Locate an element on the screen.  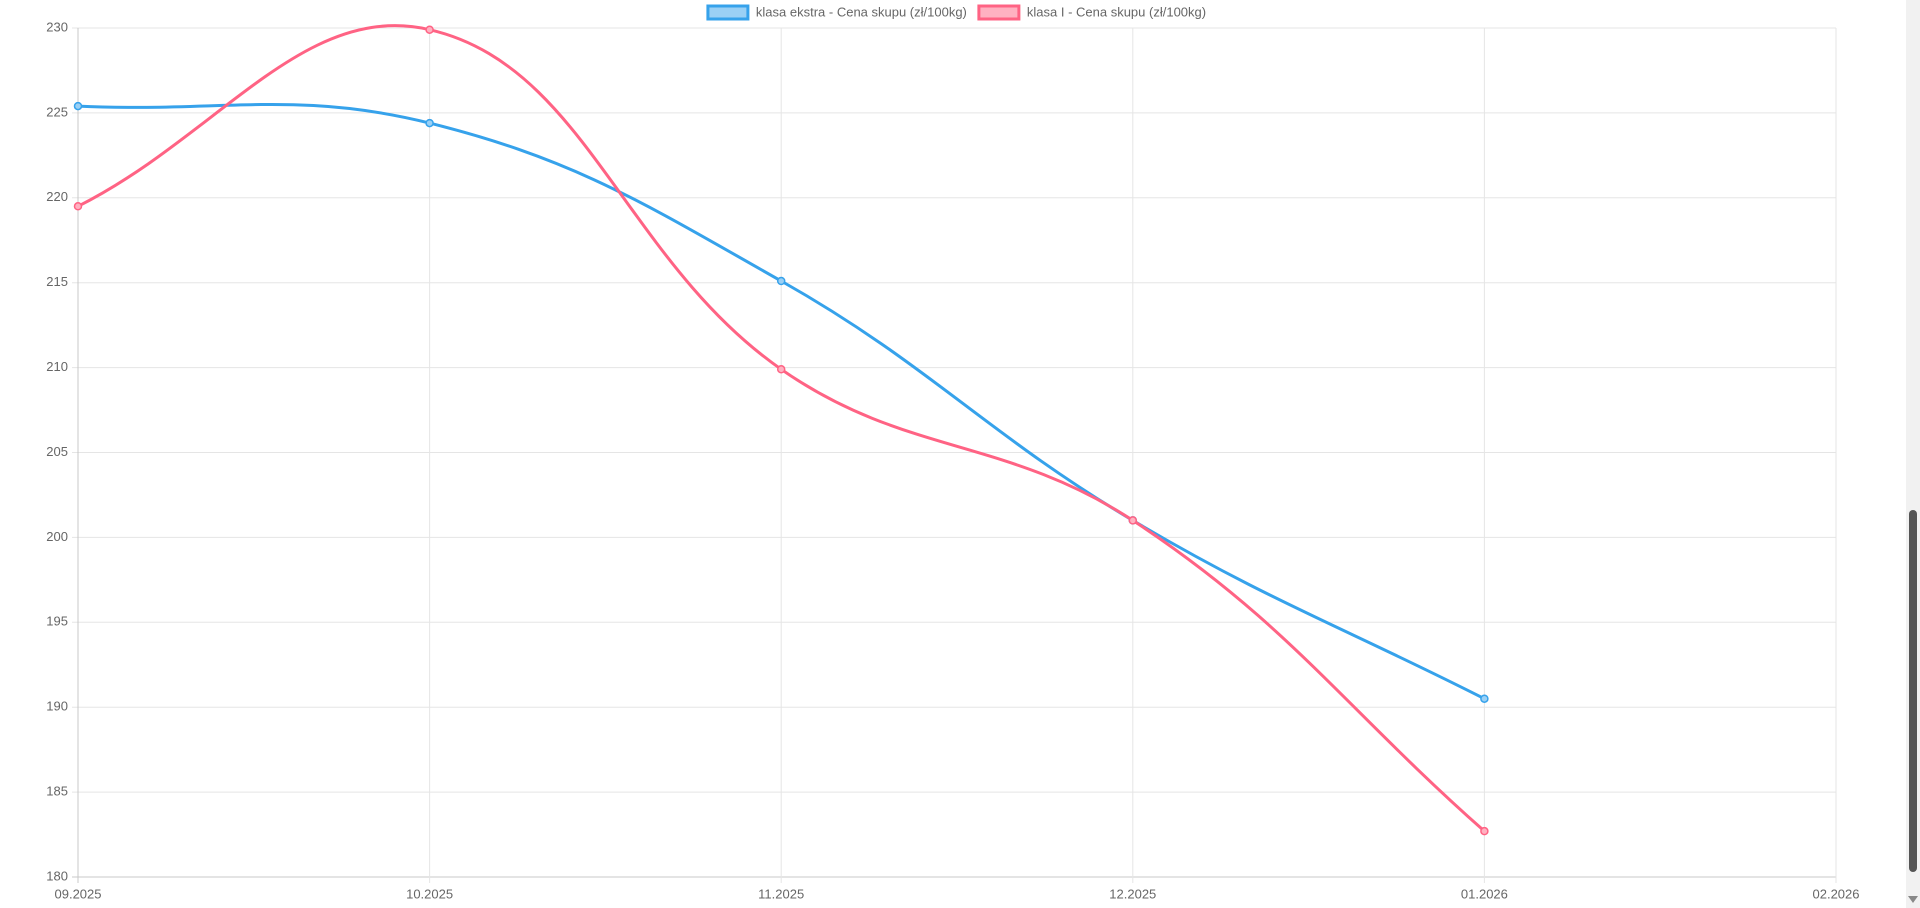
y-tick-label: 185 is located at coordinates (57, 791).